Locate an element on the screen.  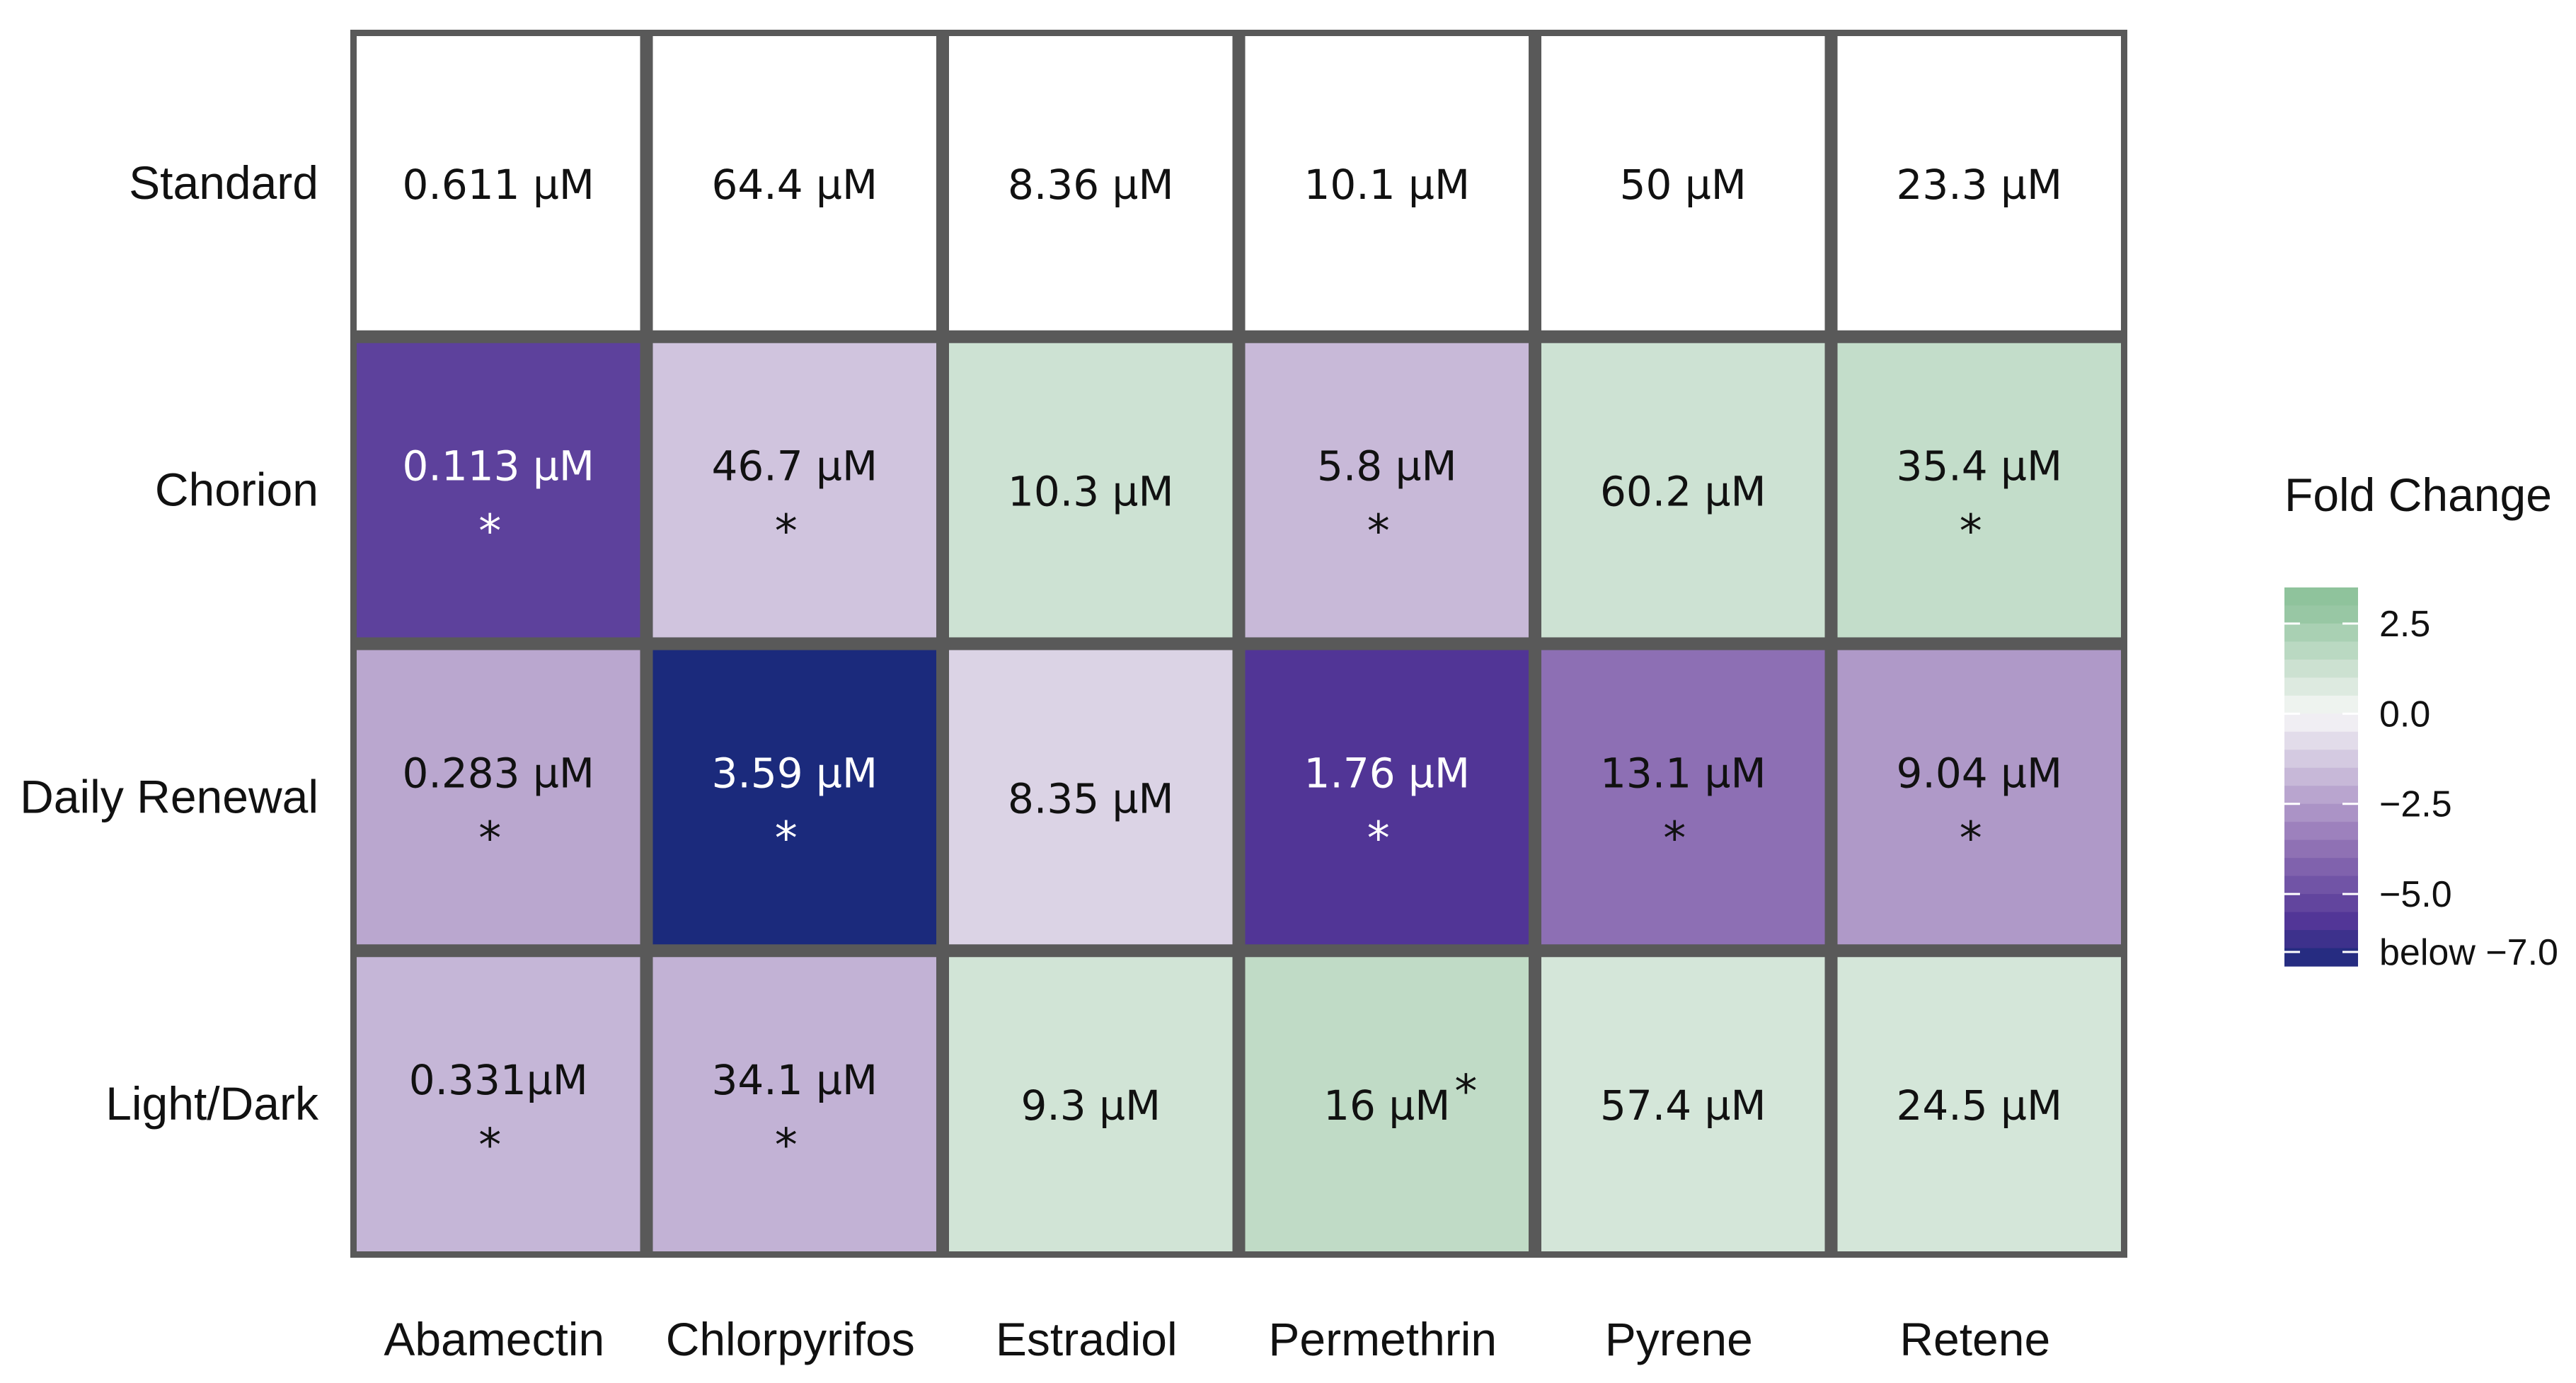
heatmap-cell: 0.283 µM * is located at coordinates (499, 797).